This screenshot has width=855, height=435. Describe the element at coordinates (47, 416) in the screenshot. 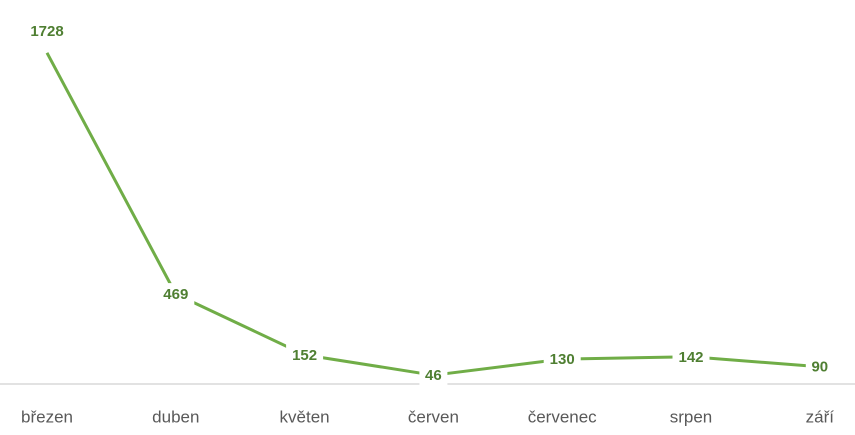

I see `x-tick-label: březen` at that location.